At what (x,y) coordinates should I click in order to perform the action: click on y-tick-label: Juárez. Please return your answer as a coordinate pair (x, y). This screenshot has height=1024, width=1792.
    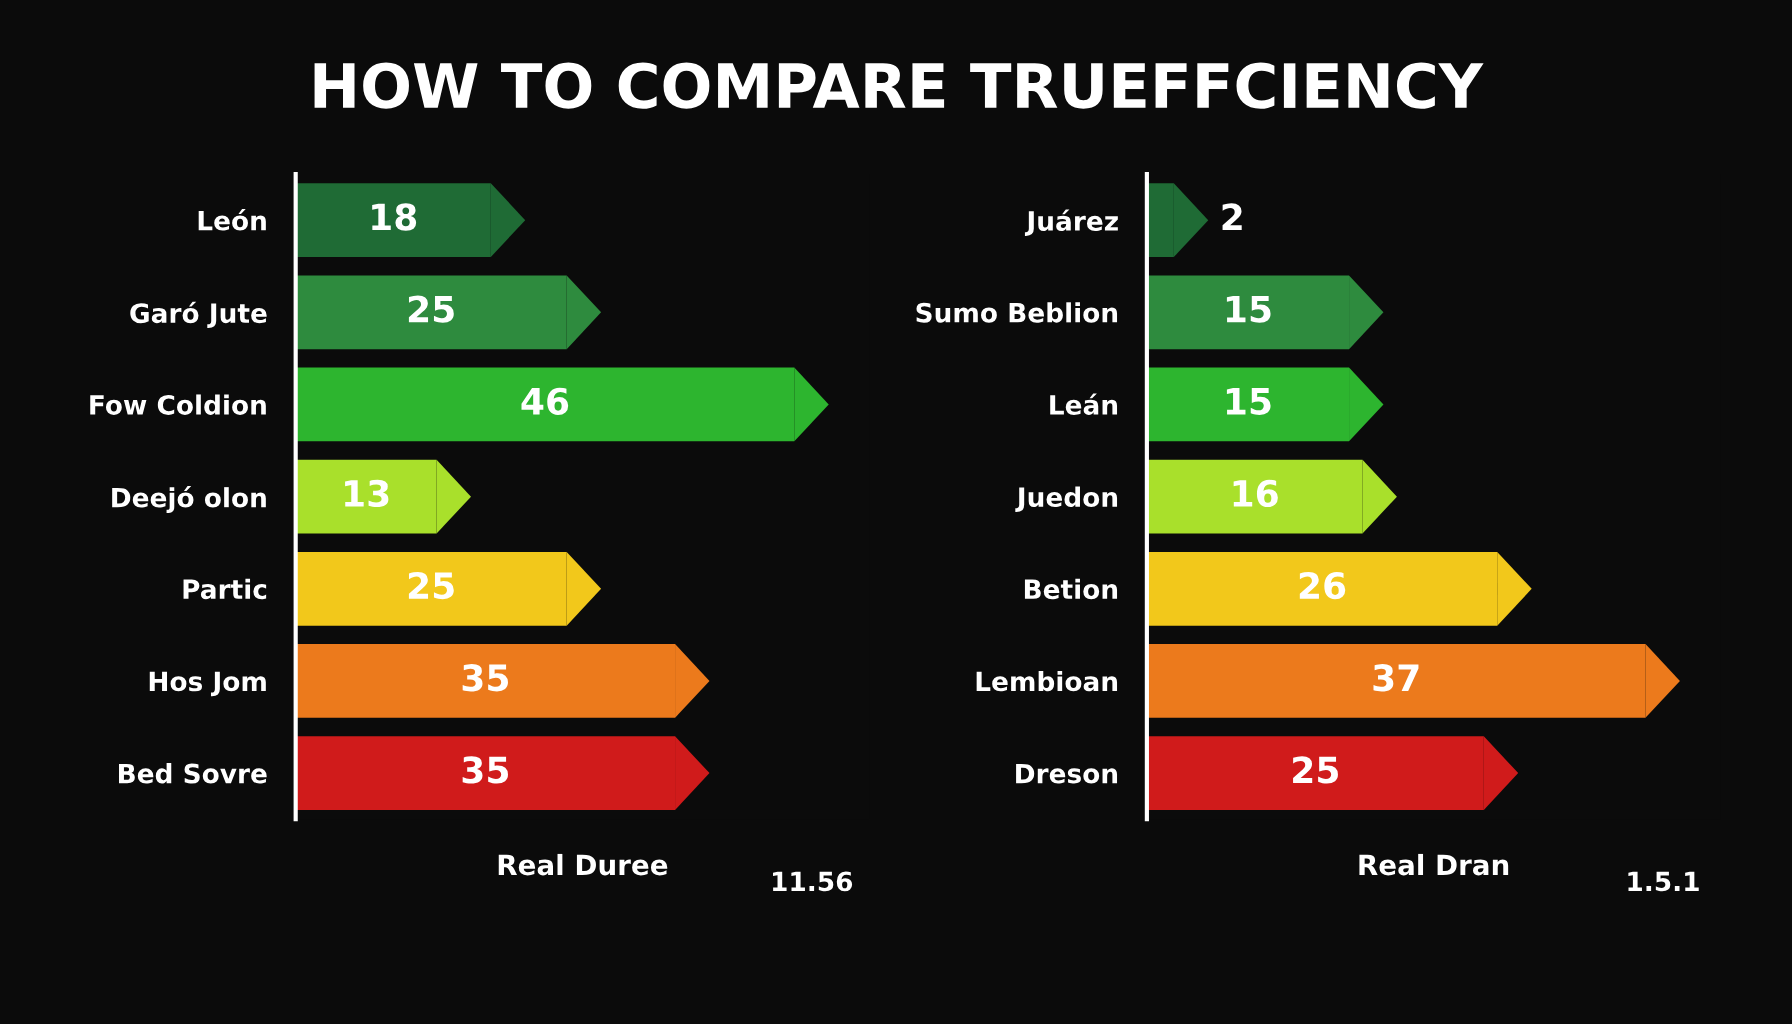
    Looking at the image, I should click on (1071, 222).